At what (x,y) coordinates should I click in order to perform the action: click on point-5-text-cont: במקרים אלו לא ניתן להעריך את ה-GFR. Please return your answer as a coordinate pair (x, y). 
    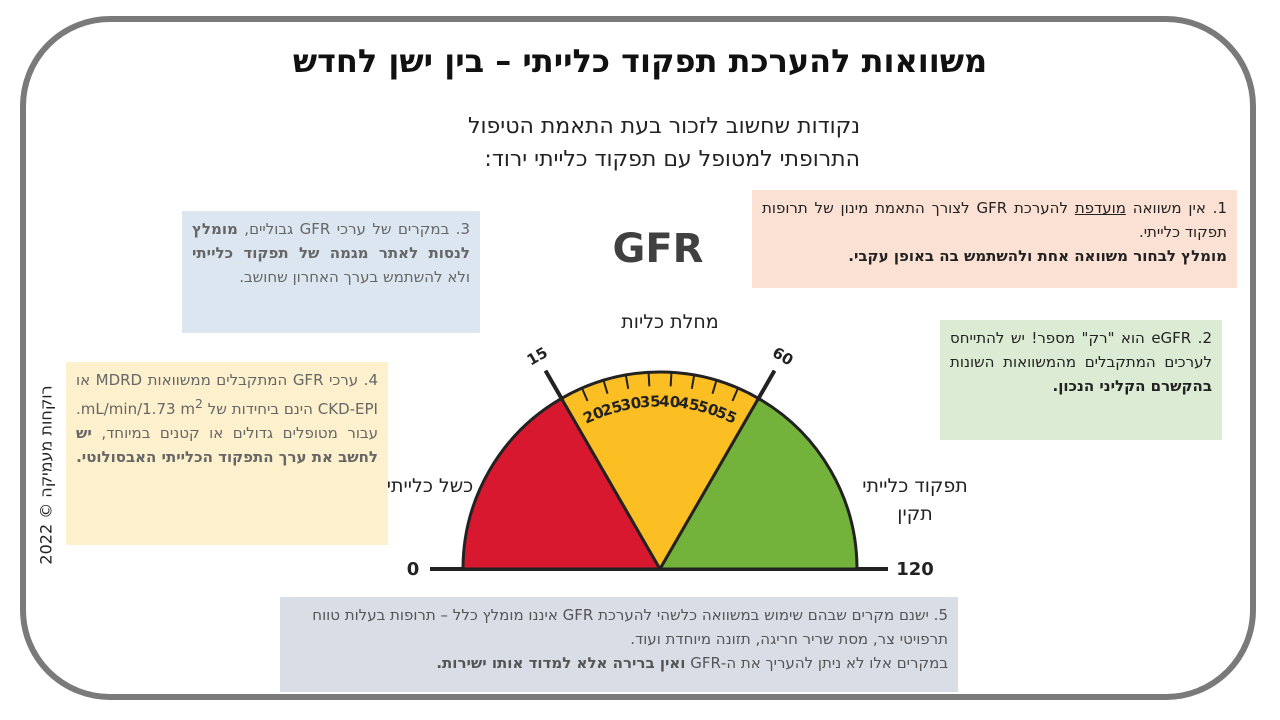
    Looking at the image, I should click on (816, 663).